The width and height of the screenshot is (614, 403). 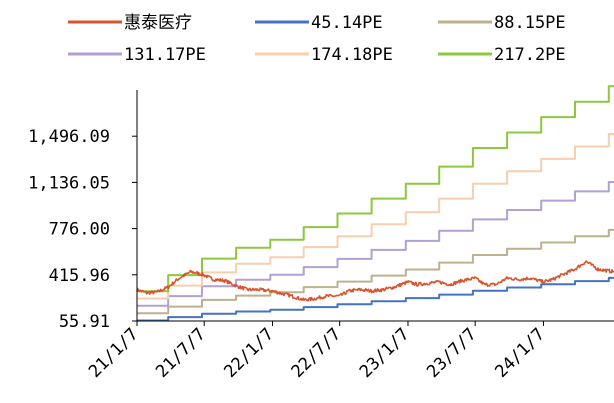 I want to click on legend-item: 174.18PE, so click(x=324, y=55).